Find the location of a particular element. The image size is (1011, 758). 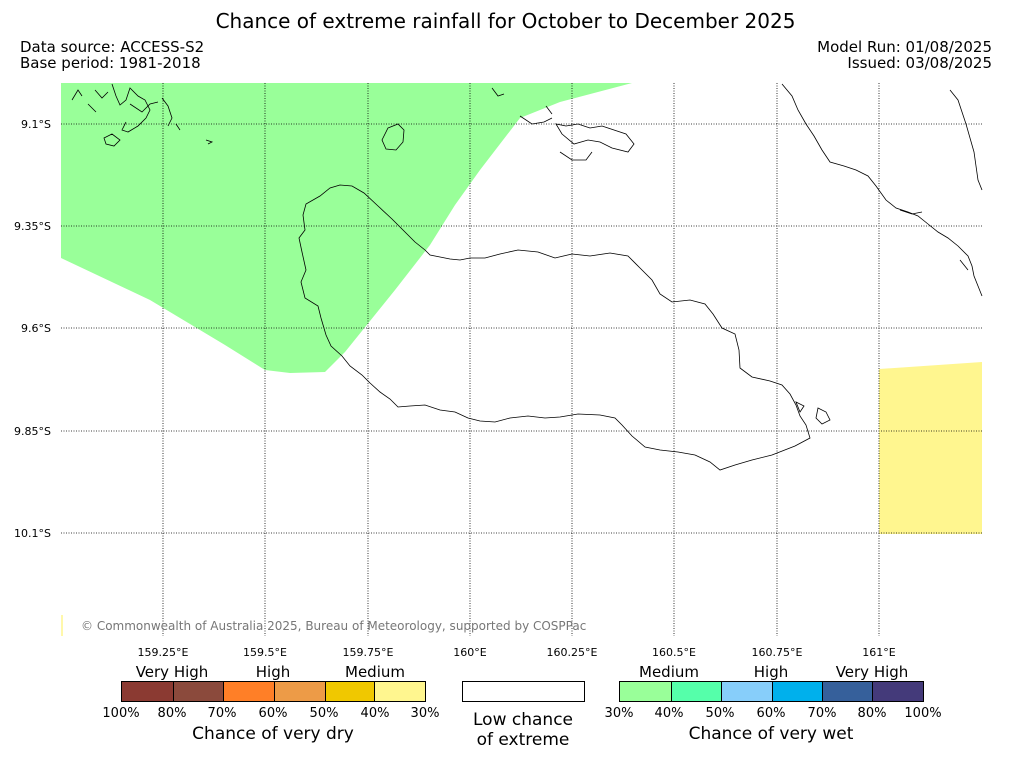

lon-label: 160.75°E is located at coordinates (777, 652).